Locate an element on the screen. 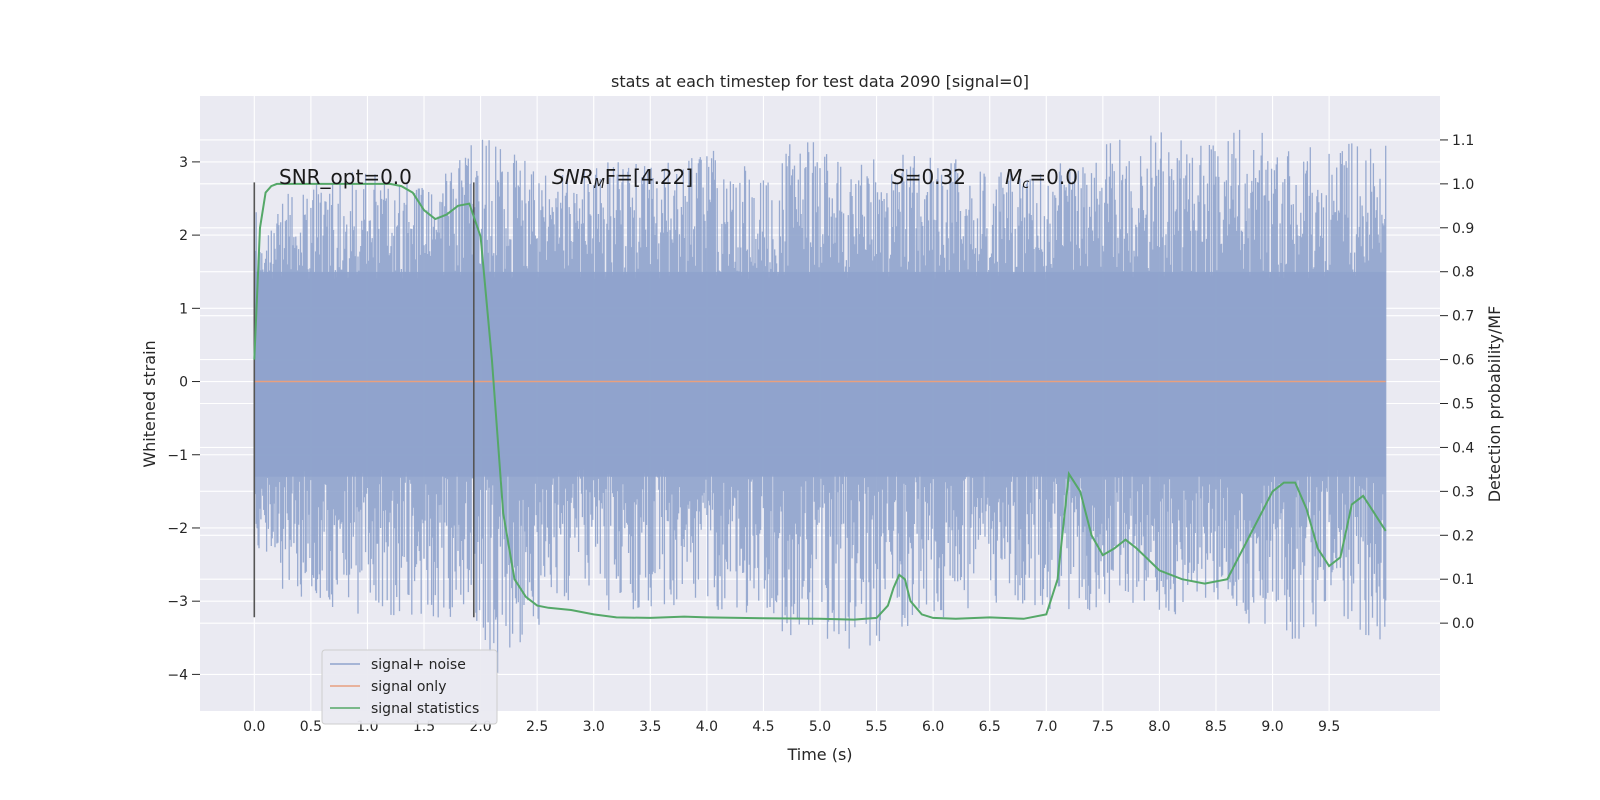 The width and height of the screenshot is (1600, 800). y-left-tick-label: −4 is located at coordinates (177, 675).